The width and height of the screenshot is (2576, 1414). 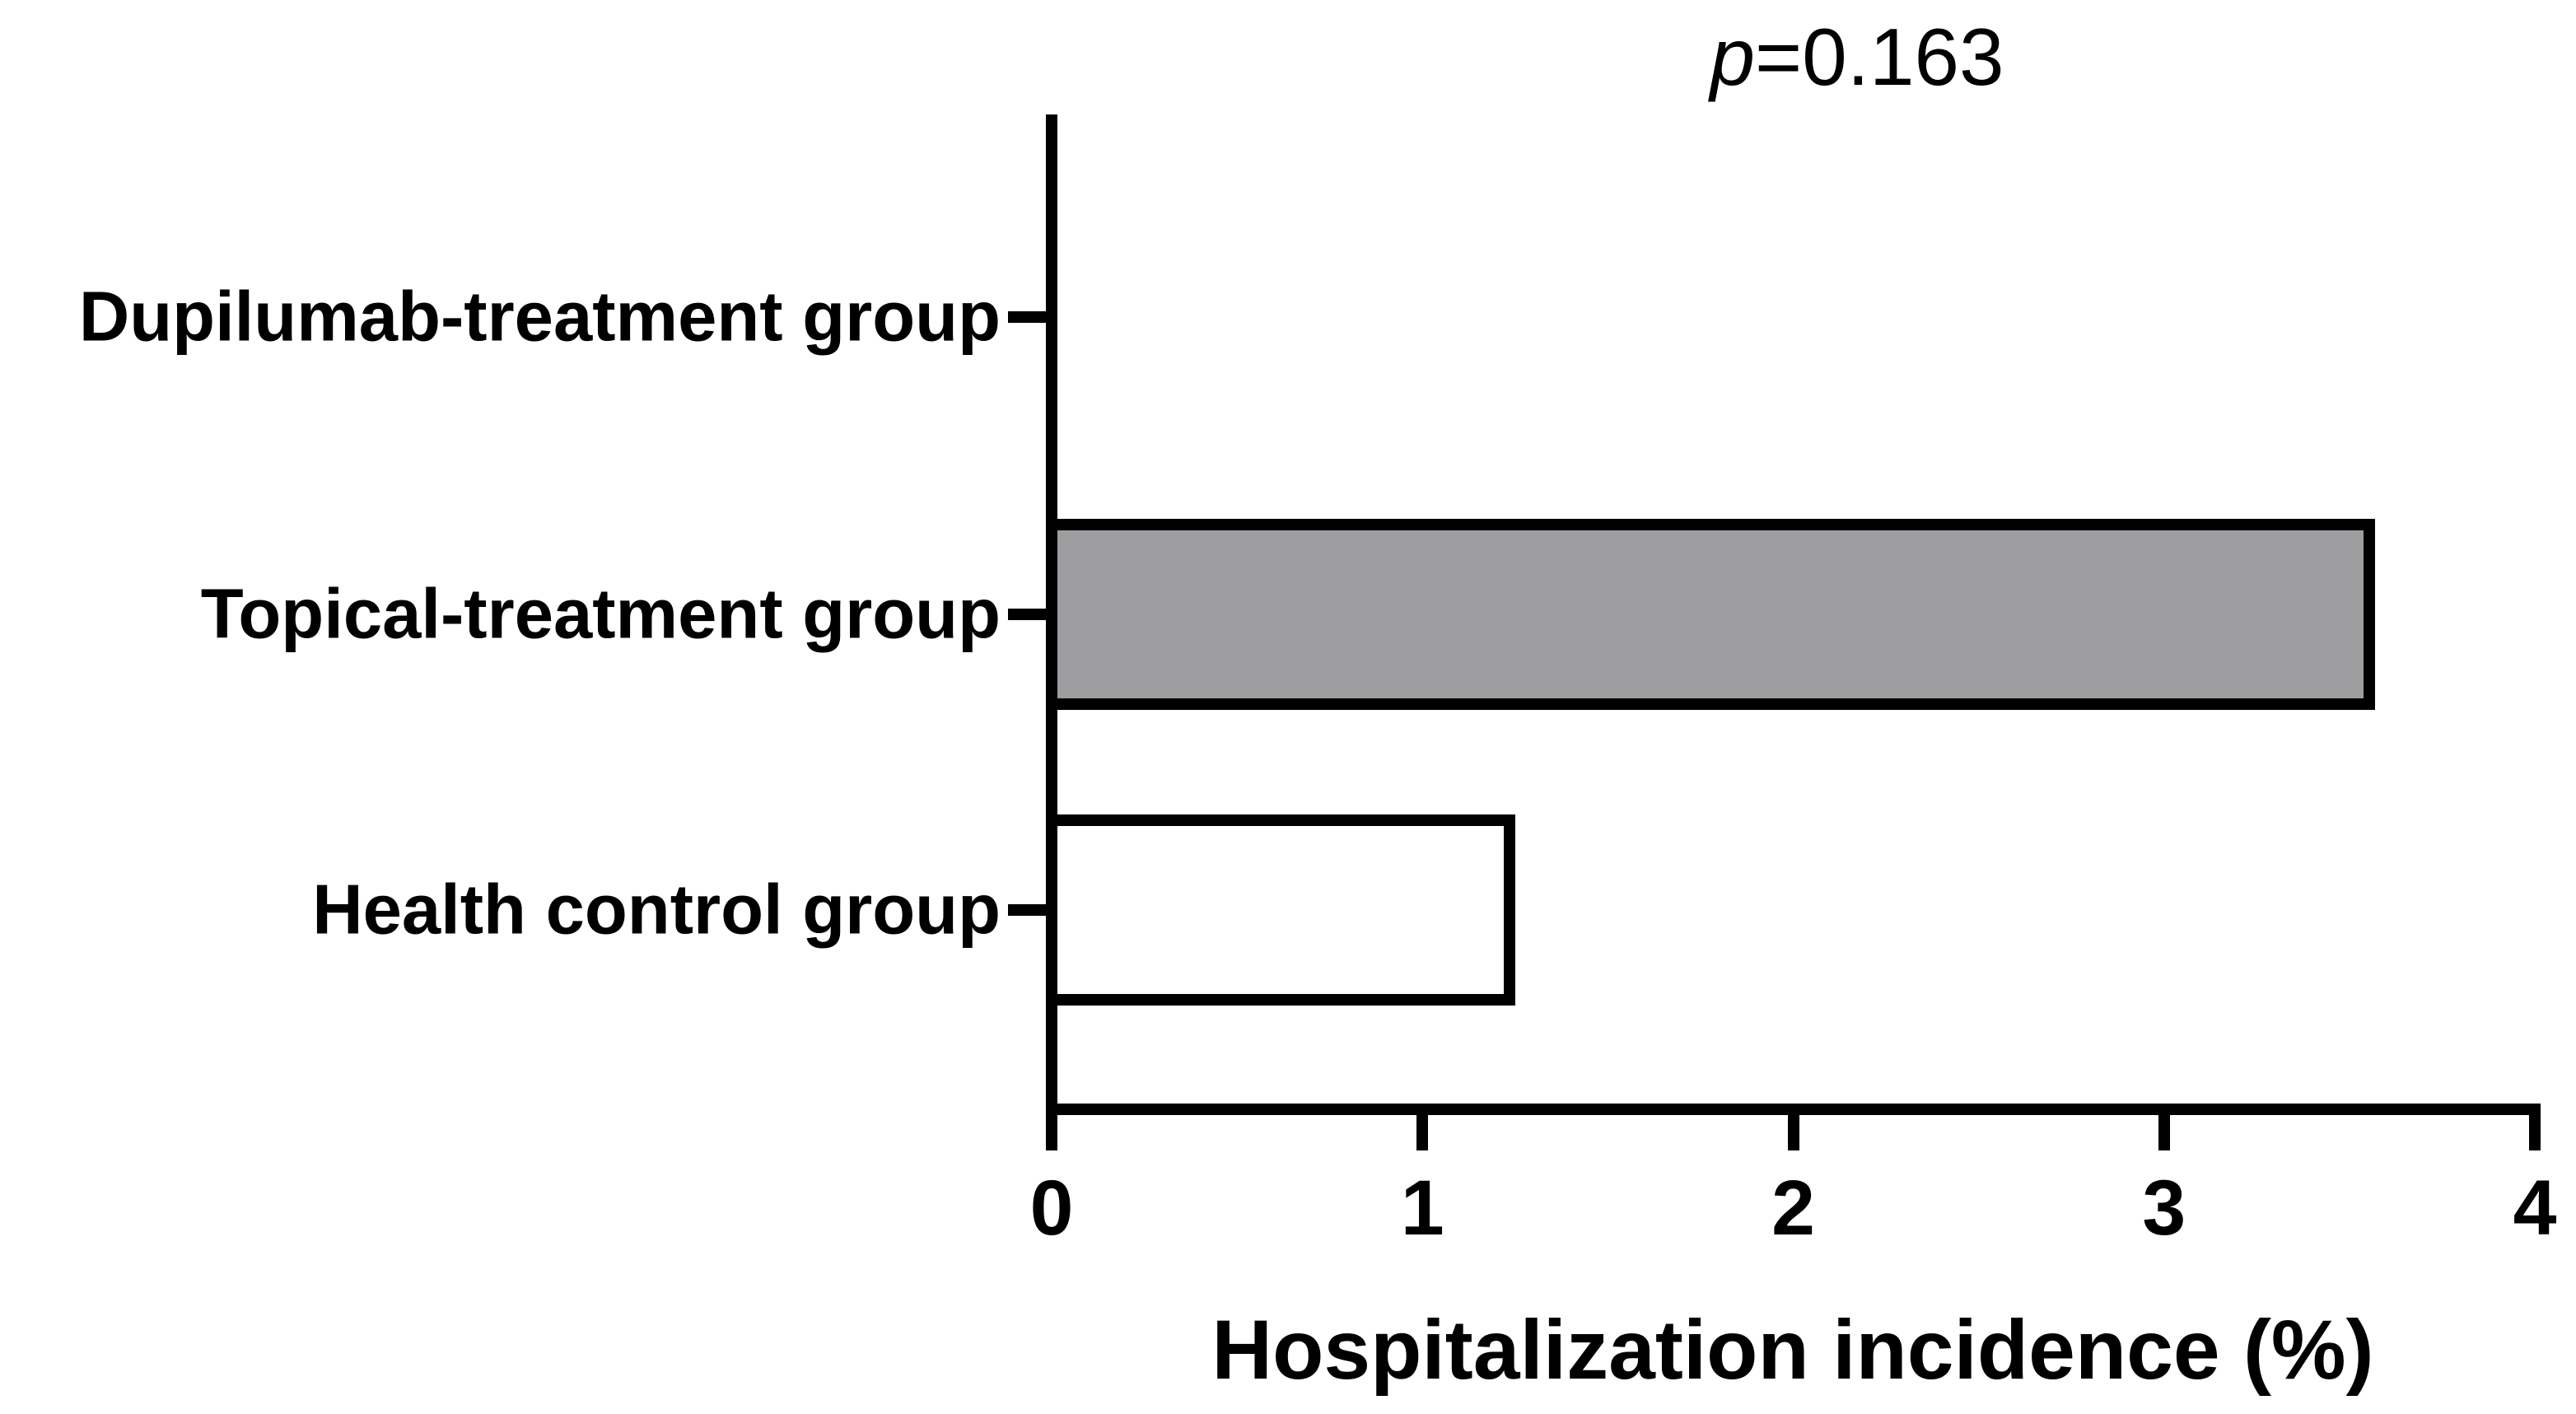 What do you see at coordinates (1879, 57) in the screenshot?
I see `p-value-text: =0.163` at bounding box center [1879, 57].